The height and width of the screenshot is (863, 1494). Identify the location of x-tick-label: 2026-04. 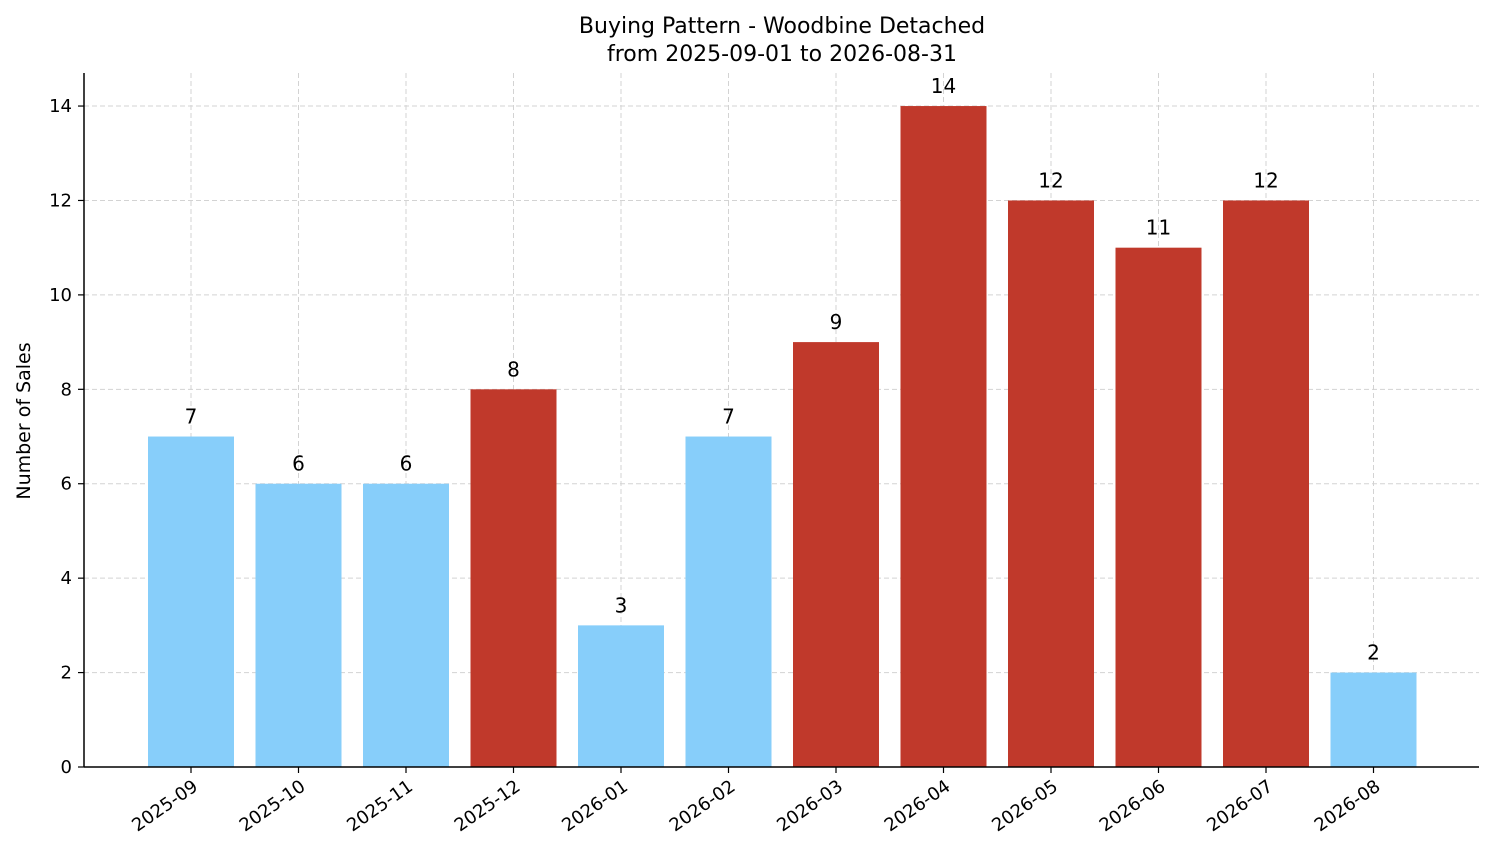
(918, 806).